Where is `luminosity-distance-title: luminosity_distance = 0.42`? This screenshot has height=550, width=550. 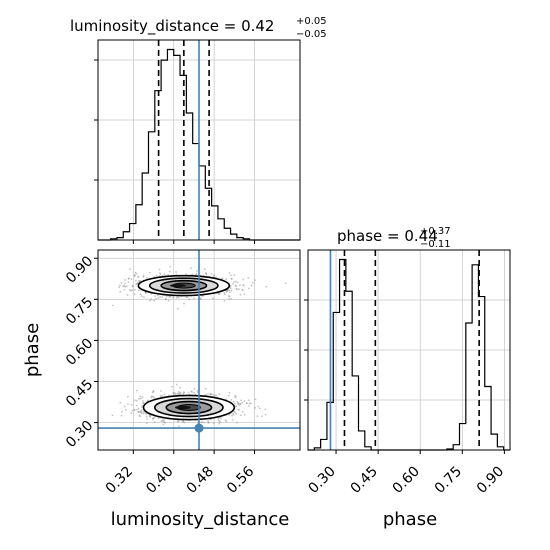 luminosity-distance-title: luminosity_distance = 0.42 is located at coordinates (172, 26).